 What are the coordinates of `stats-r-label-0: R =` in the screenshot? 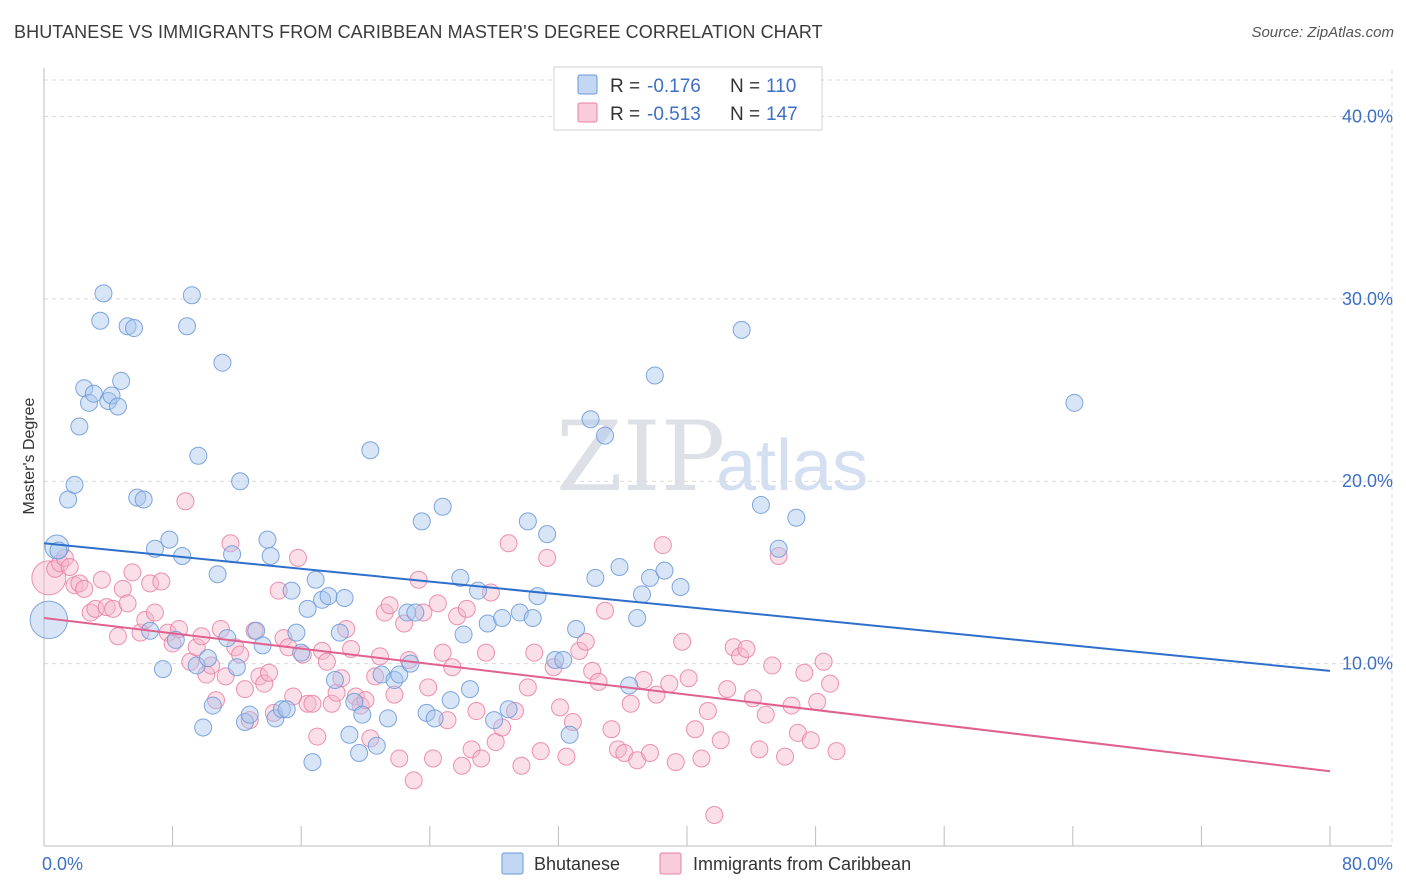 It's located at (625, 86).